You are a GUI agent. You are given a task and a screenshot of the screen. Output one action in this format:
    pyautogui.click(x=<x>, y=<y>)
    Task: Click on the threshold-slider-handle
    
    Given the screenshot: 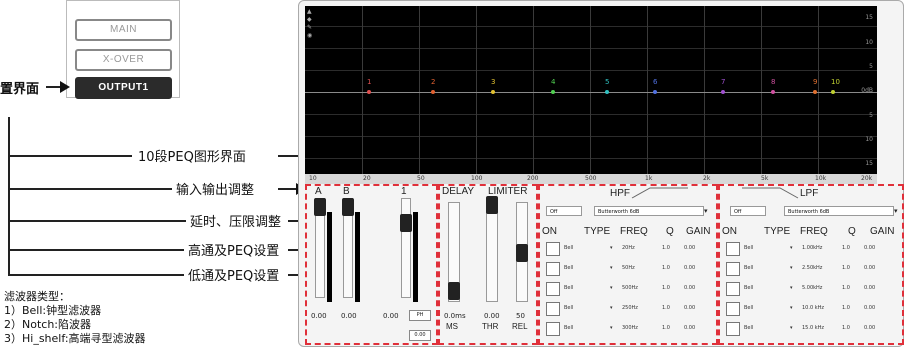 What is the action you would take?
    pyautogui.click(x=492, y=205)
    